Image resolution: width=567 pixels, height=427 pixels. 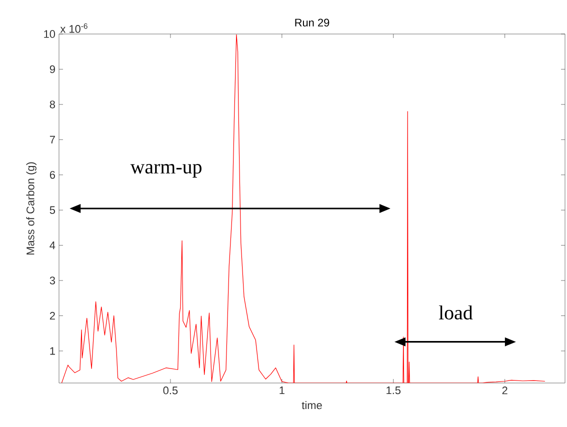 I want to click on y-tick-label: 5, so click(x=53, y=210).